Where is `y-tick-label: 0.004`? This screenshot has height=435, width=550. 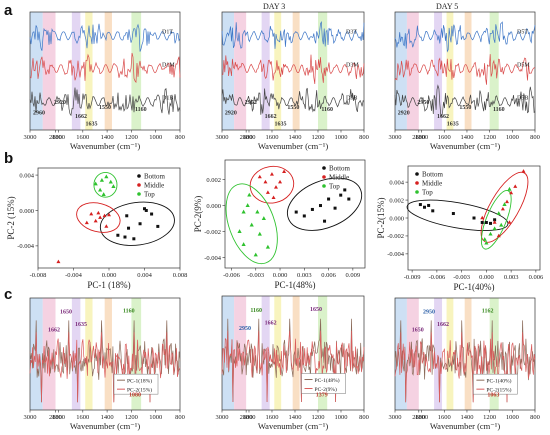
y-tick-label: 0.004 is located at coordinates (396, 182).